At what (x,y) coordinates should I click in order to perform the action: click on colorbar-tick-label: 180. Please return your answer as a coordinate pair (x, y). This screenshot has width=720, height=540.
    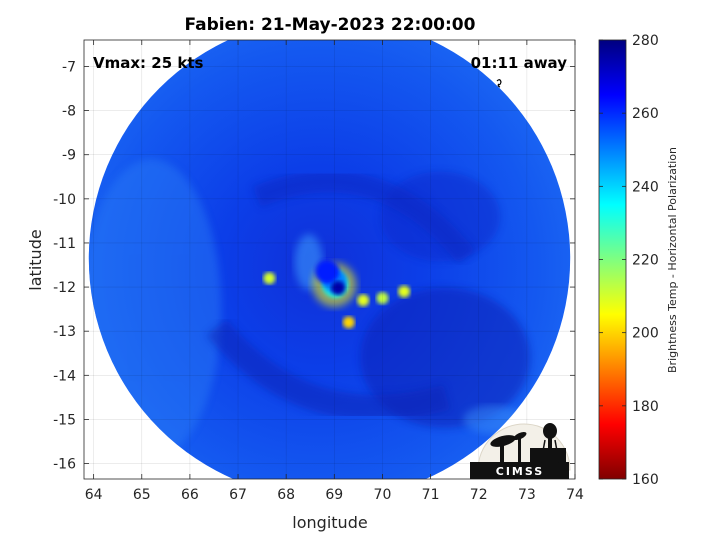
    Looking at the image, I should click on (645, 407).